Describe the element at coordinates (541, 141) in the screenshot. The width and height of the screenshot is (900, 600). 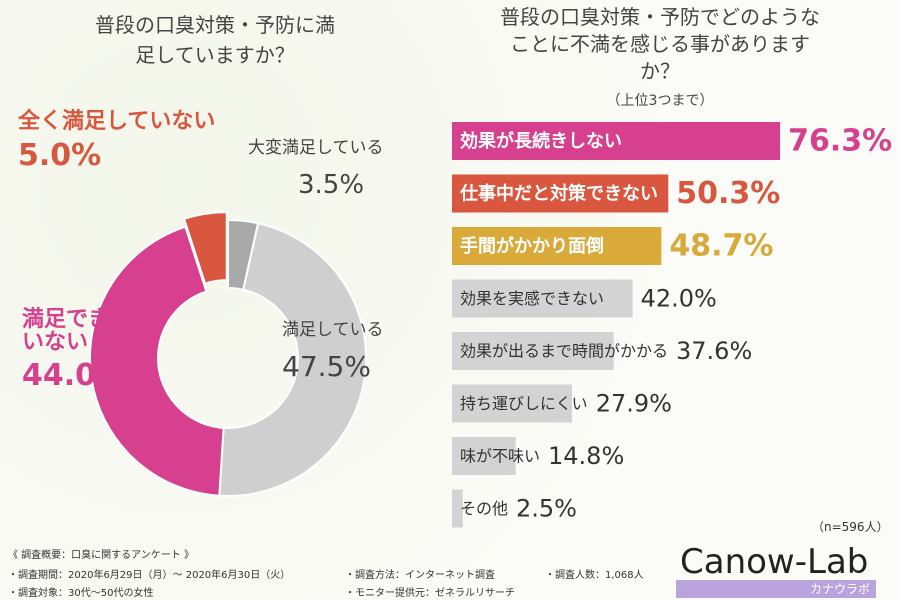
I see `bar-category-label: 効果が長続きしない` at that location.